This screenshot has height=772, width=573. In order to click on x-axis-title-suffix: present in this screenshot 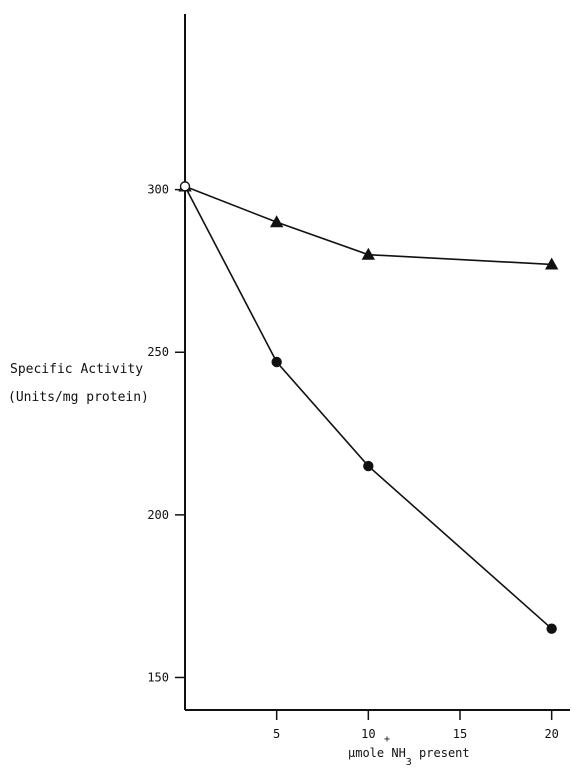, I will do `click(440, 753)`.